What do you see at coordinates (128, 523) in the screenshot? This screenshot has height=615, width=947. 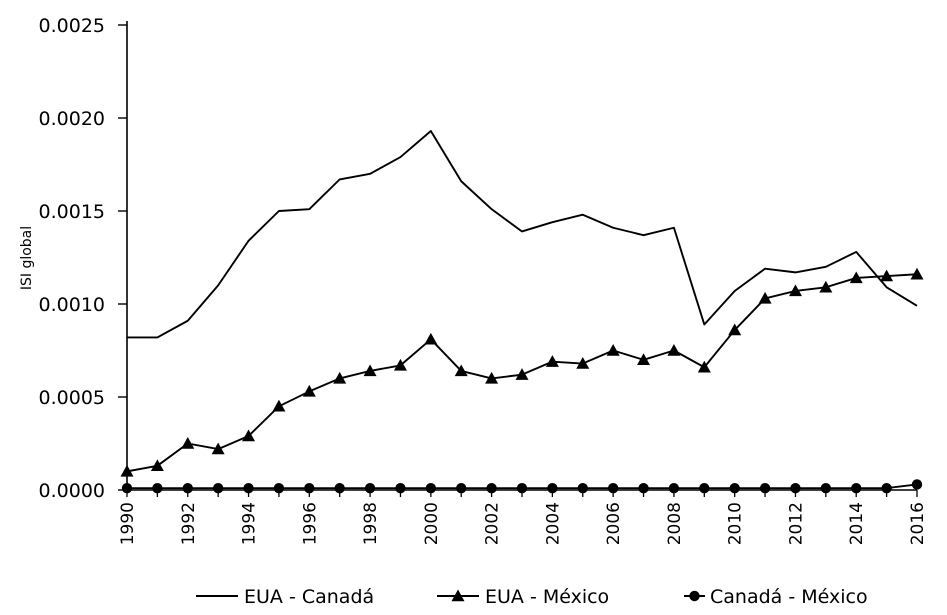 I see `x-tick-label: 1990` at bounding box center [128, 523].